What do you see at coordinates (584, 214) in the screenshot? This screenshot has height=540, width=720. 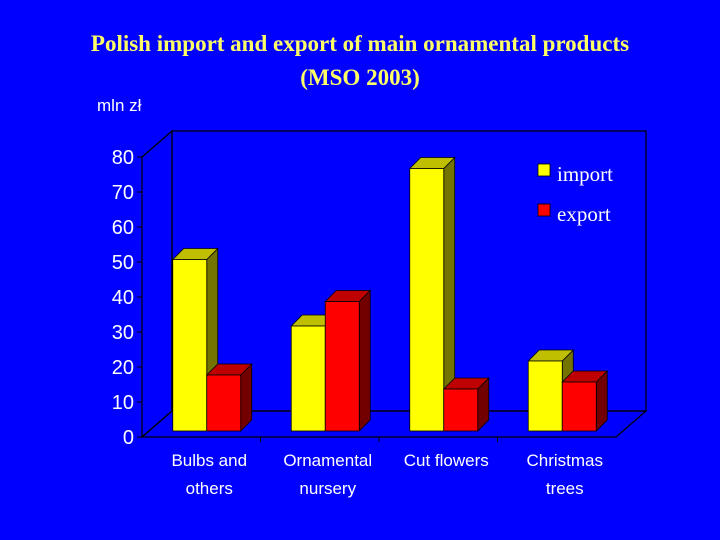 I see `legend-label-export: export` at bounding box center [584, 214].